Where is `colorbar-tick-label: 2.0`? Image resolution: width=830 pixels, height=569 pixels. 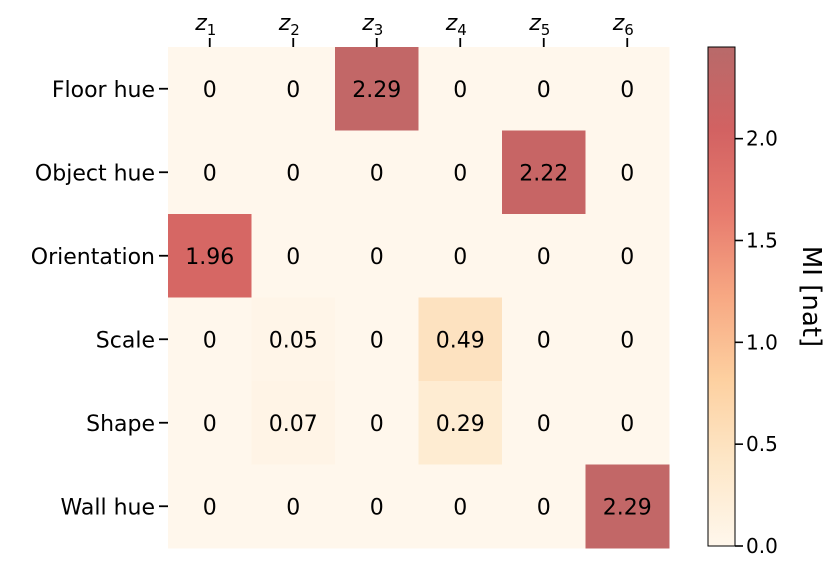 colorbar-tick-label: 2.0 is located at coordinates (762, 139).